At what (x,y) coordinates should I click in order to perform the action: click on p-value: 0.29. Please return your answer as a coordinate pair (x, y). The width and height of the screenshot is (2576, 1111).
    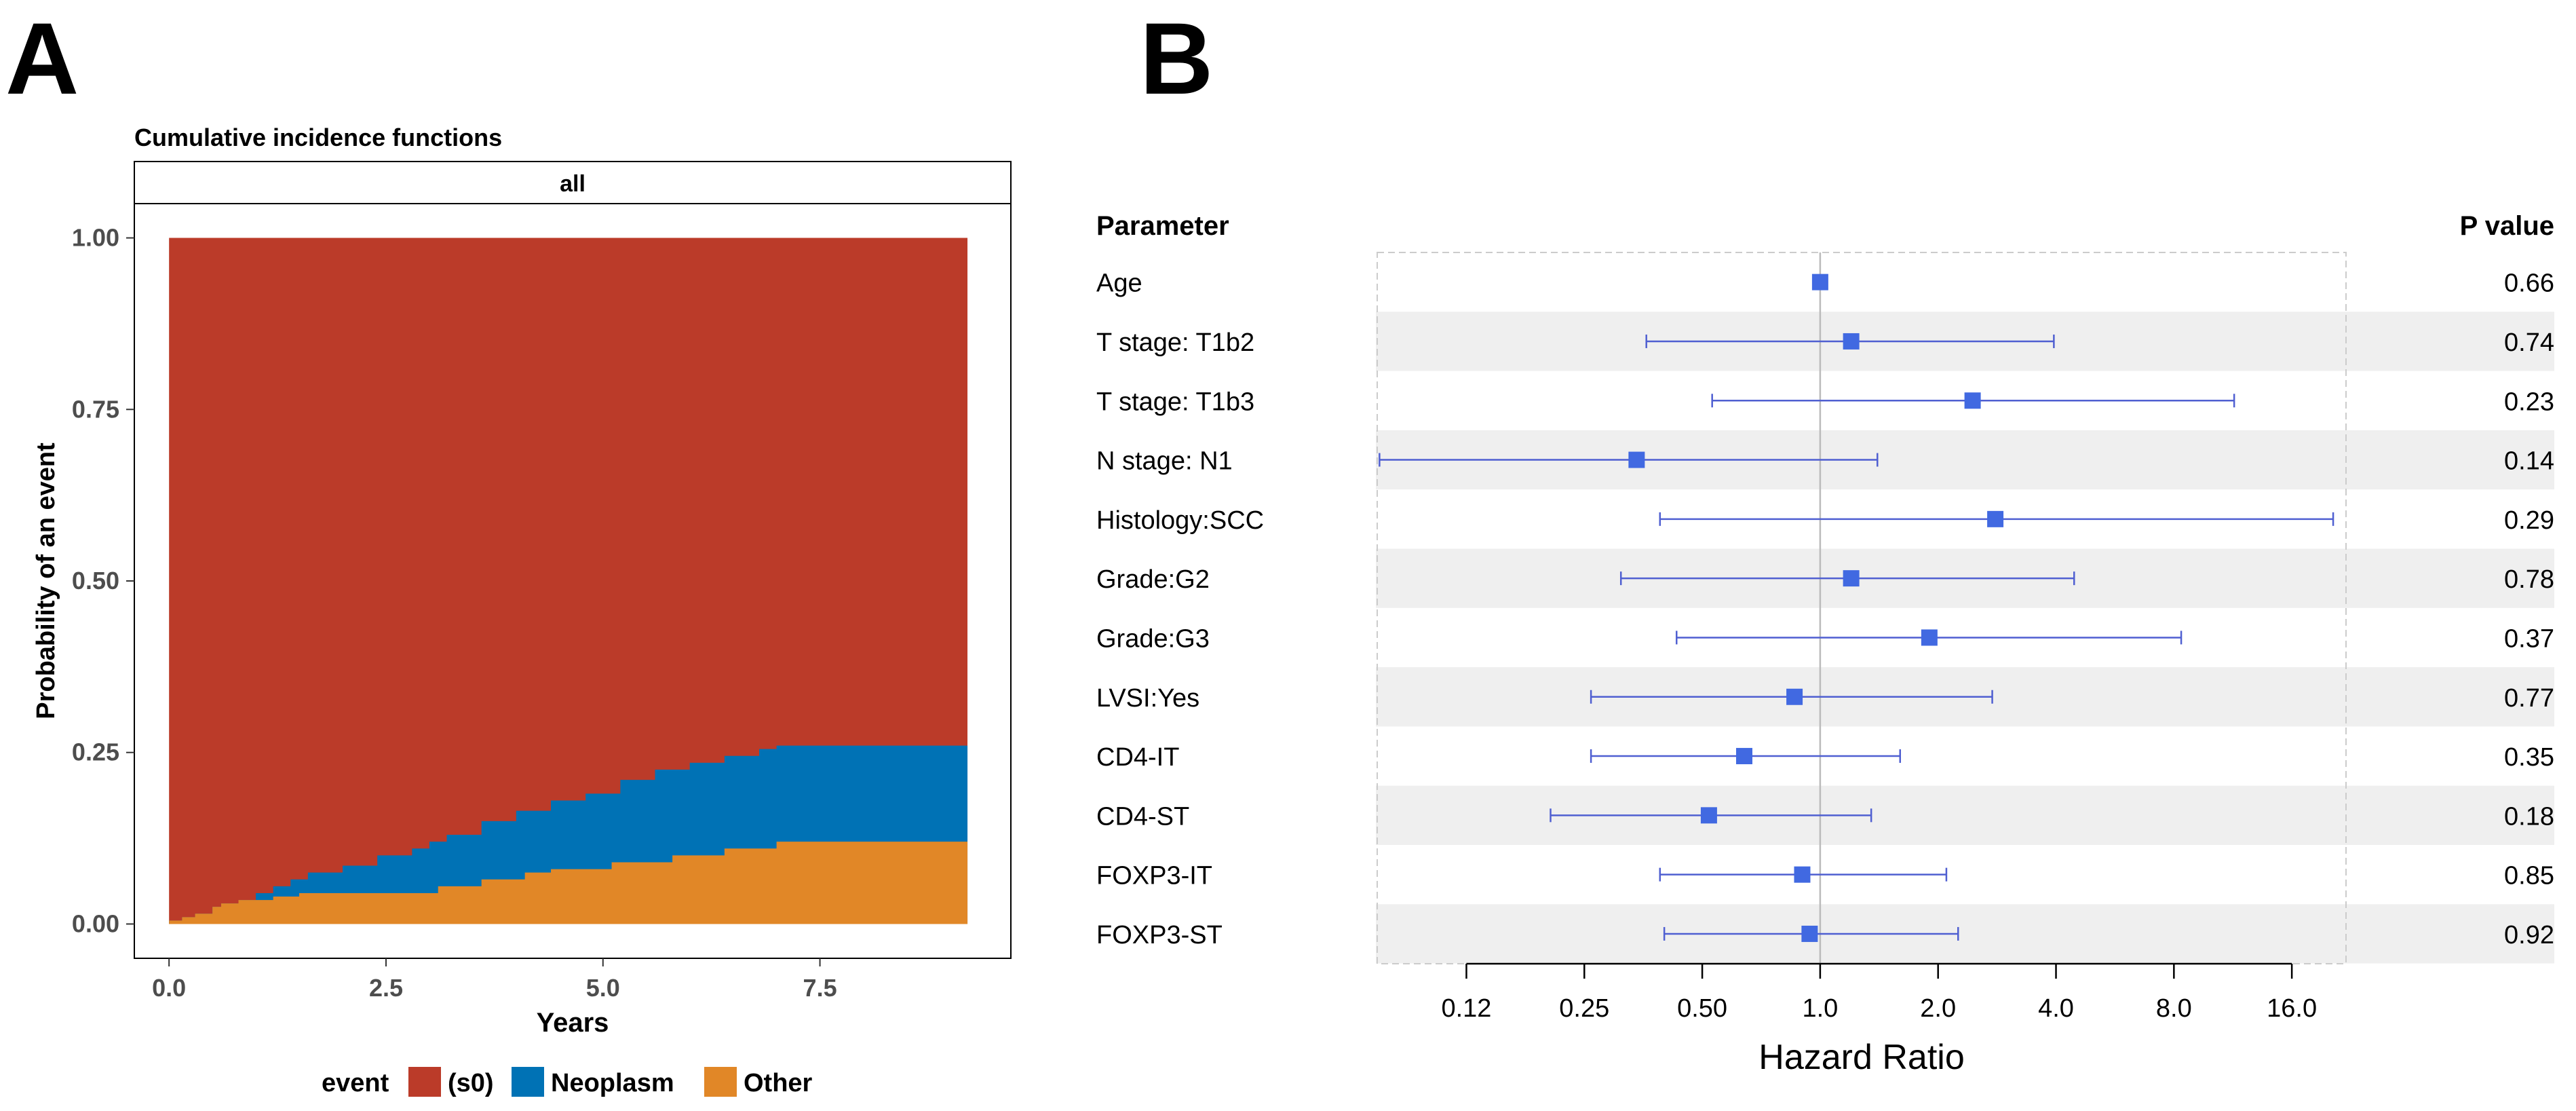
    Looking at the image, I should click on (2529, 520).